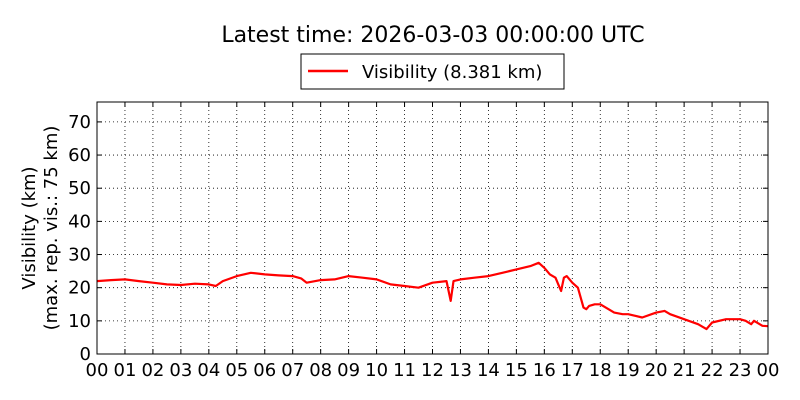  What do you see at coordinates (79, 321) in the screenshot?
I see `y-tick-label: 10` at bounding box center [79, 321].